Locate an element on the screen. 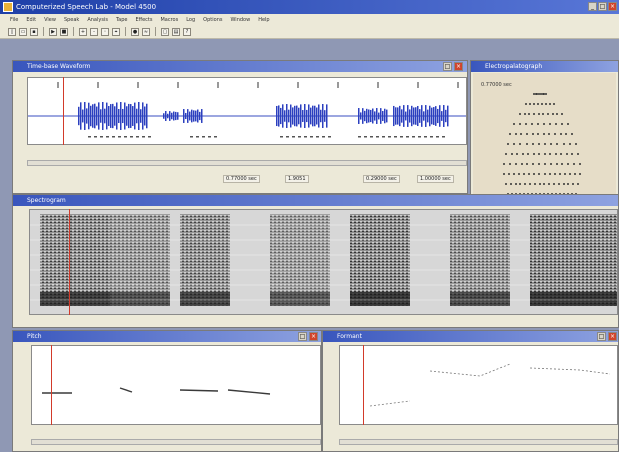  menu-edit: Edit is located at coordinates (31, 20).